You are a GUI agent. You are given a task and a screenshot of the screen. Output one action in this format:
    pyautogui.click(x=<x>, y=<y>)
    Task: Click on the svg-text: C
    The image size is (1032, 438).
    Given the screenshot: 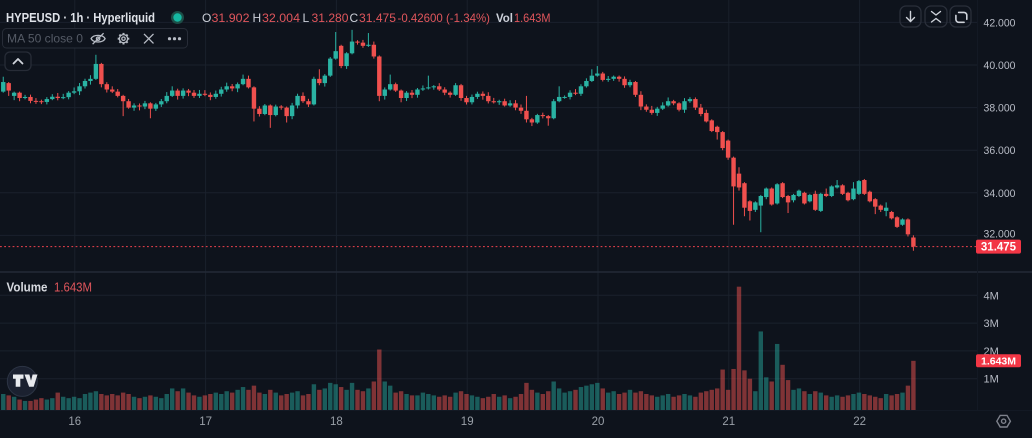 What is the action you would take?
    pyautogui.click(x=354, y=18)
    